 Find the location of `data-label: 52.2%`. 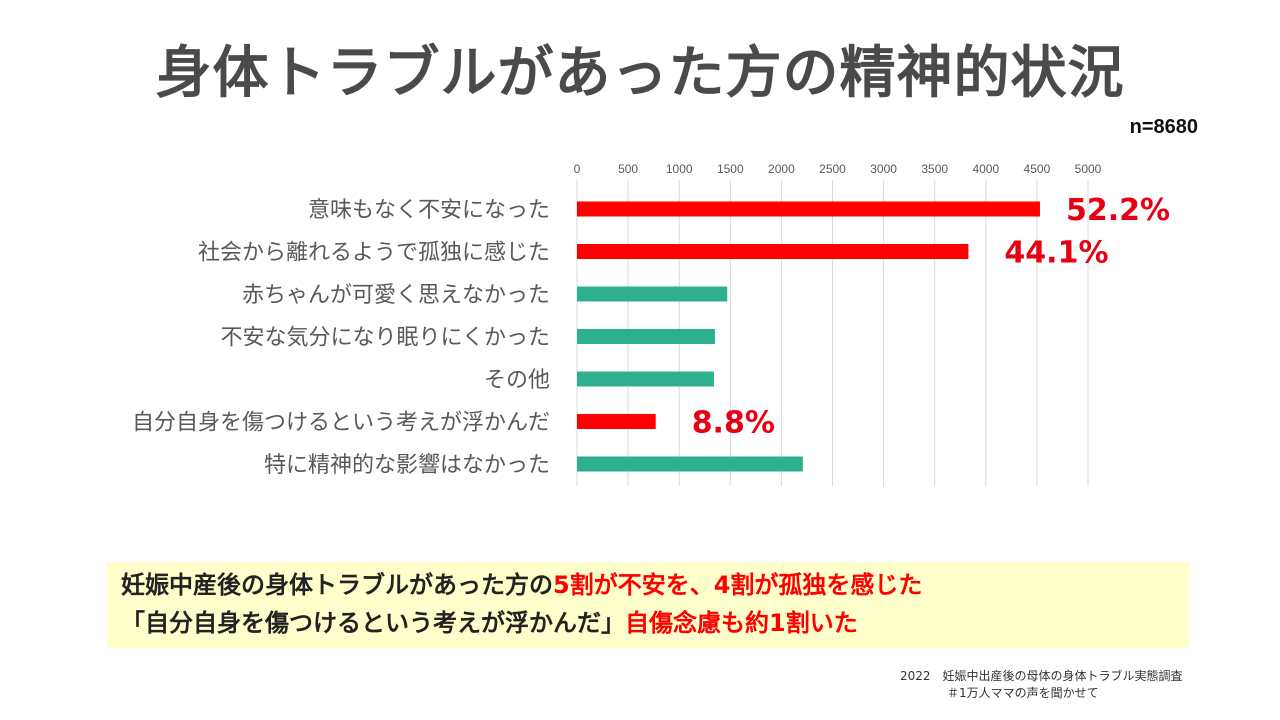

data-label: 52.2% is located at coordinates (1118, 210).